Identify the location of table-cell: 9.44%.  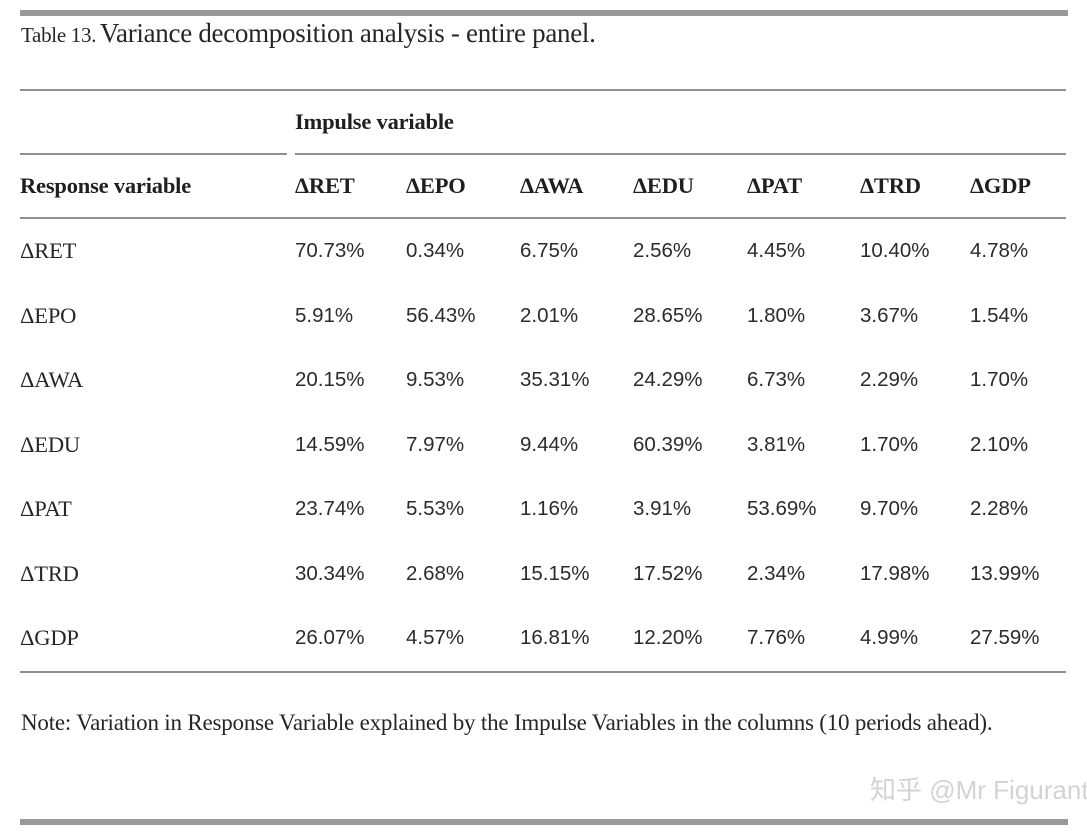
(549, 444).